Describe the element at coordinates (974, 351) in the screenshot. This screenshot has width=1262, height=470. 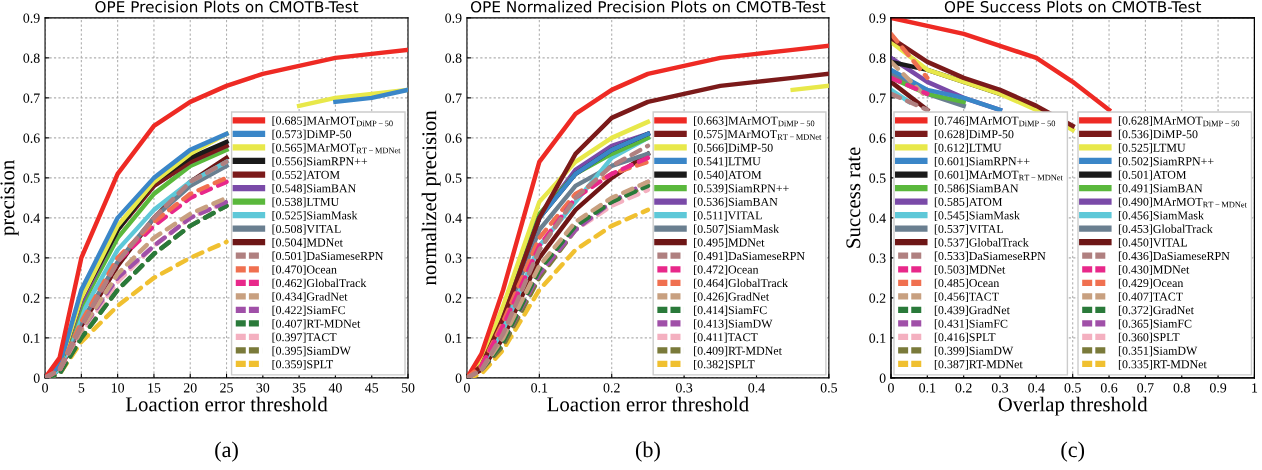
I see `legend-label: [0.399]SiamDW` at that location.